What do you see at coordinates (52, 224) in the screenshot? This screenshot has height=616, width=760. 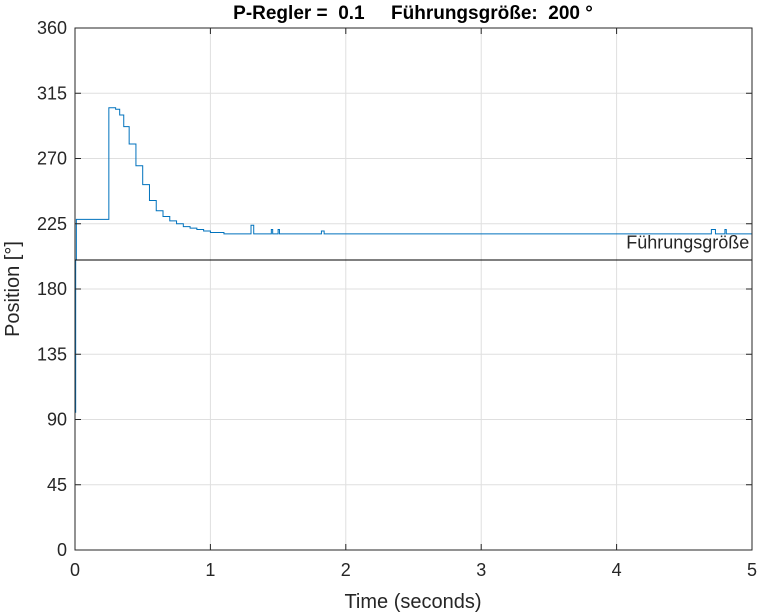 I see `y-tick-label: 225` at bounding box center [52, 224].